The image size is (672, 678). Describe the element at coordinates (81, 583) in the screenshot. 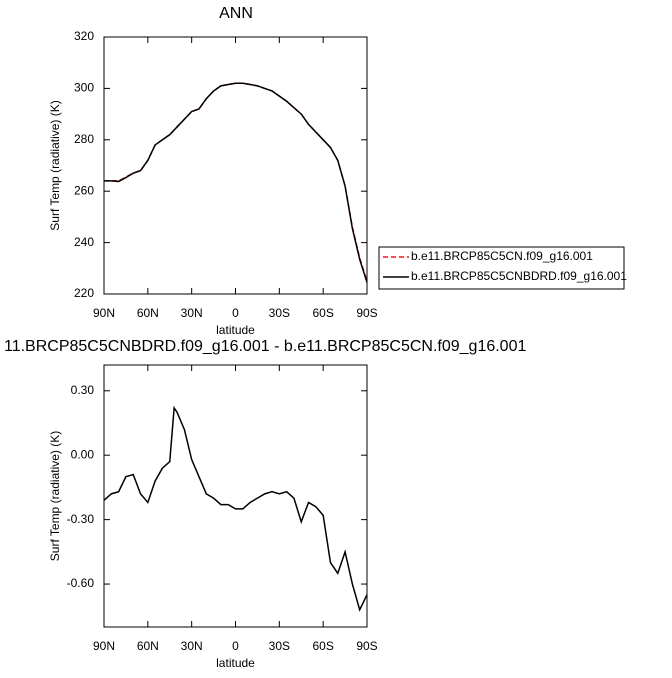

I see `y-tick-label: -0.60` at that location.